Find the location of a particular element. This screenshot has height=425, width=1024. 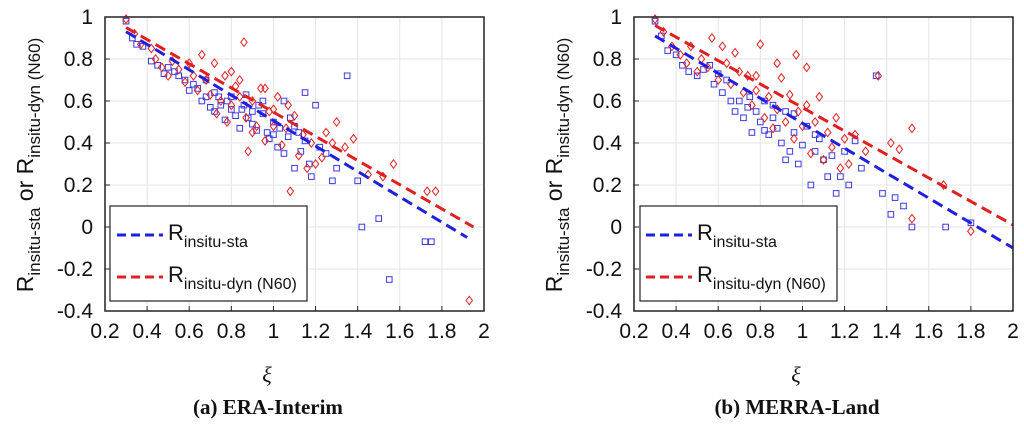

x-axis-label: ξ is located at coordinates (267, 374).